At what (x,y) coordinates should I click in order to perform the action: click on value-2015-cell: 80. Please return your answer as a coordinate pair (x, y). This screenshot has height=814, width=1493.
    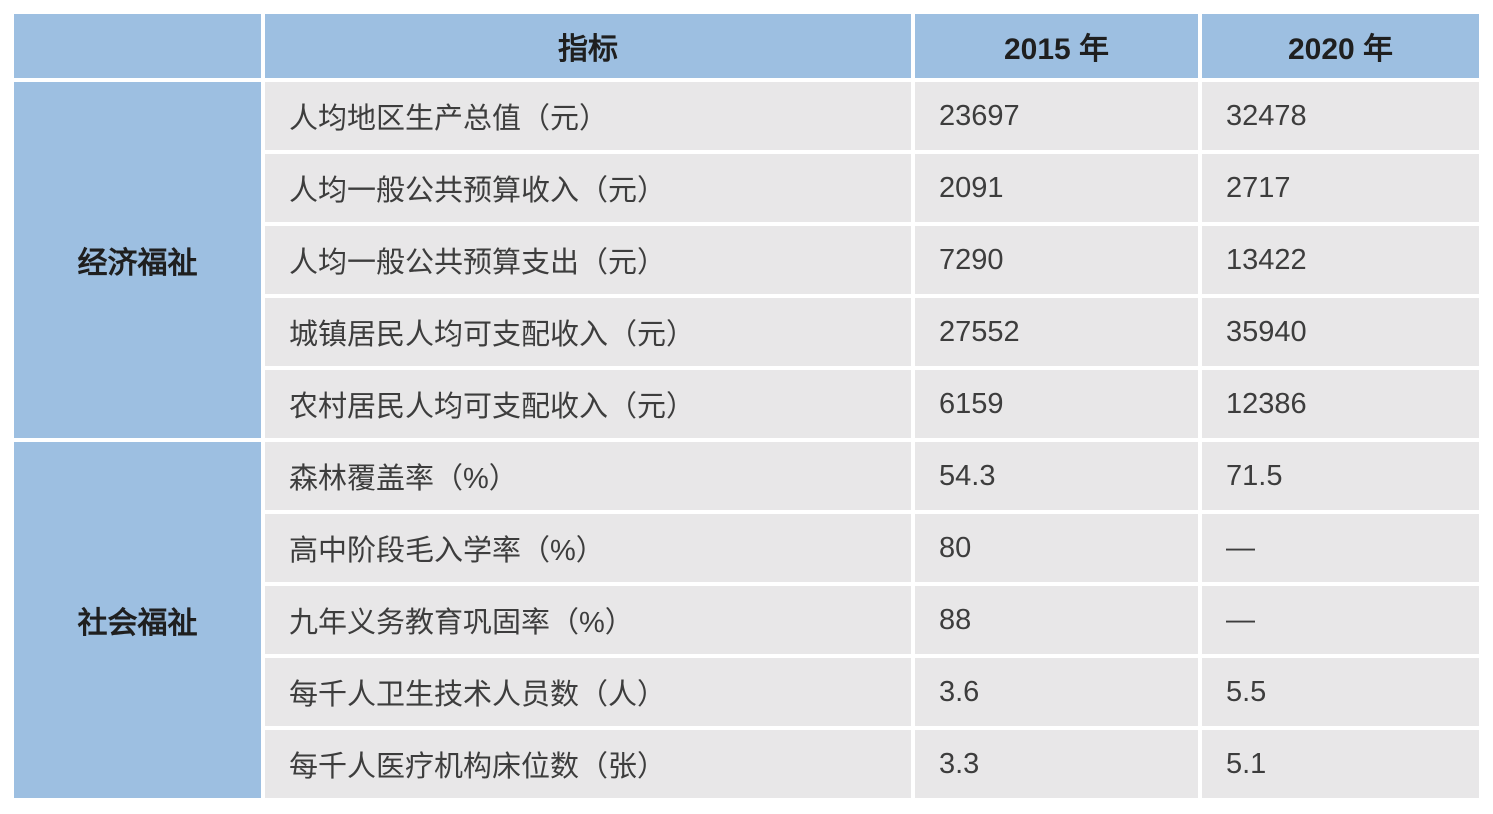
    Looking at the image, I should click on (1056, 548).